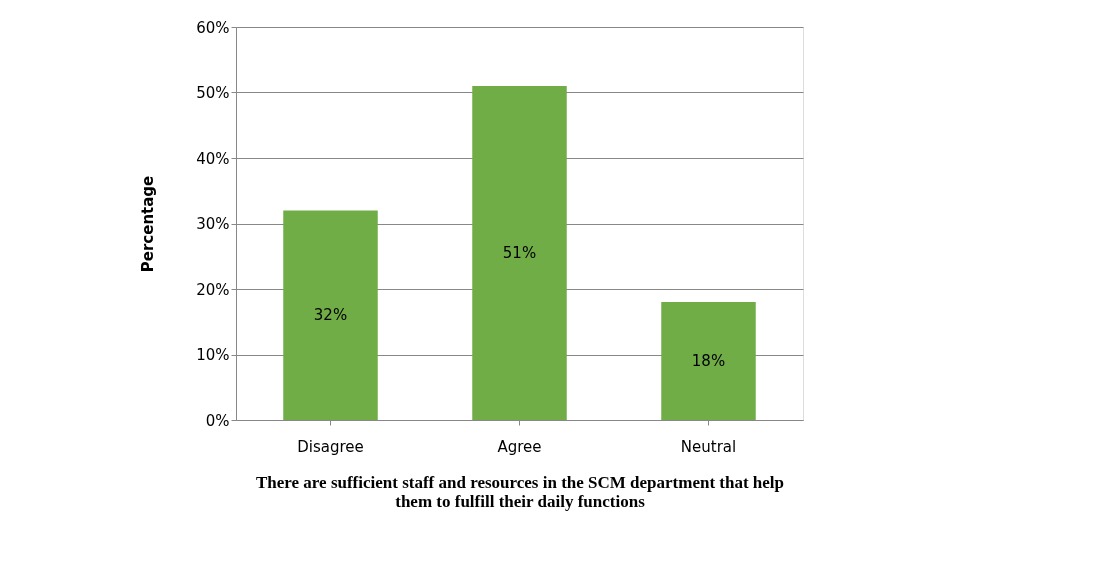 The height and width of the screenshot is (568, 1099). I want to click on y-tick-label: 10%, so click(213, 355).